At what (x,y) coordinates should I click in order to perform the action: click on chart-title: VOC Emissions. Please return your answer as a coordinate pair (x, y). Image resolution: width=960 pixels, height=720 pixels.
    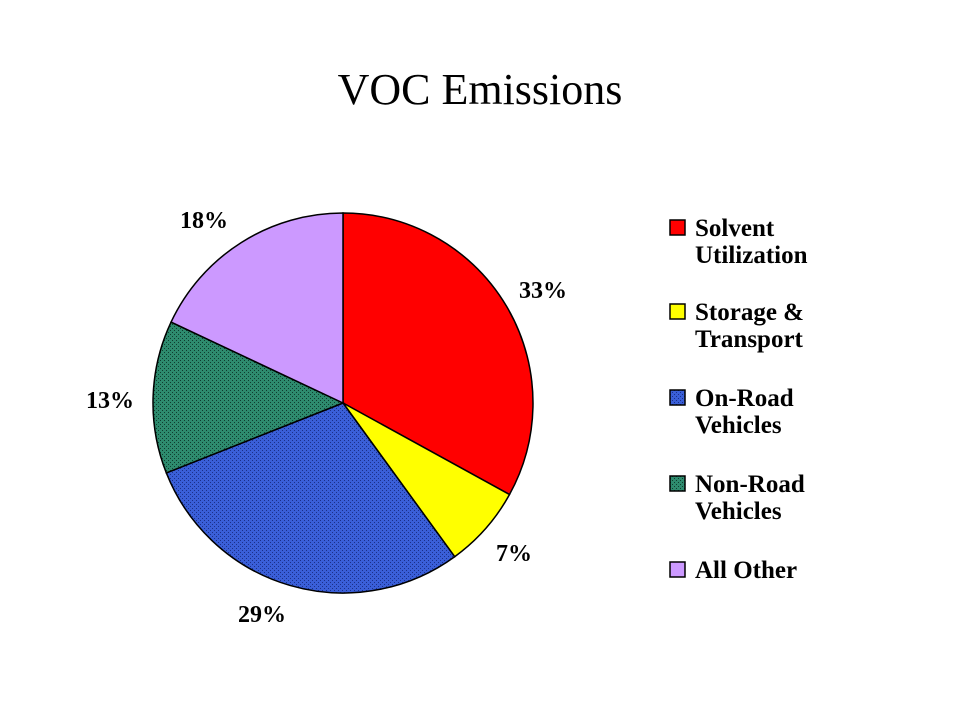
    Looking at the image, I should click on (480, 89).